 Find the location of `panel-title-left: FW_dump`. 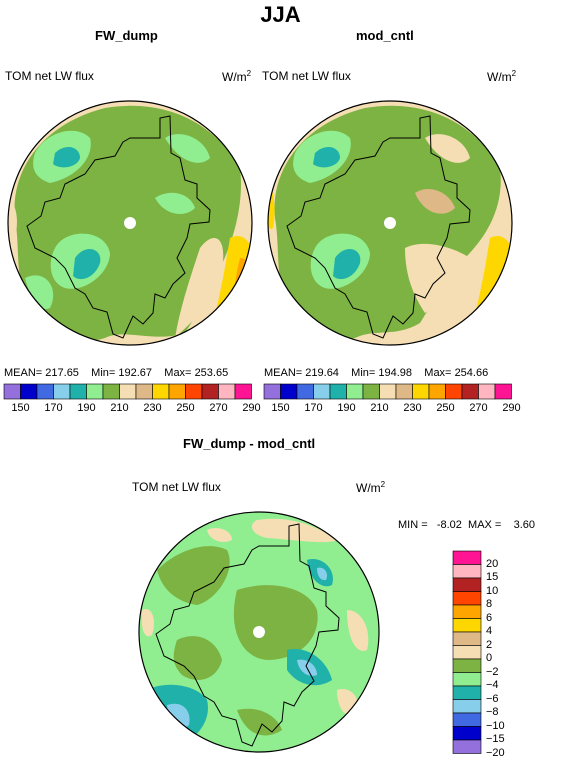

panel-title-left: FW_dump is located at coordinates (126, 35).